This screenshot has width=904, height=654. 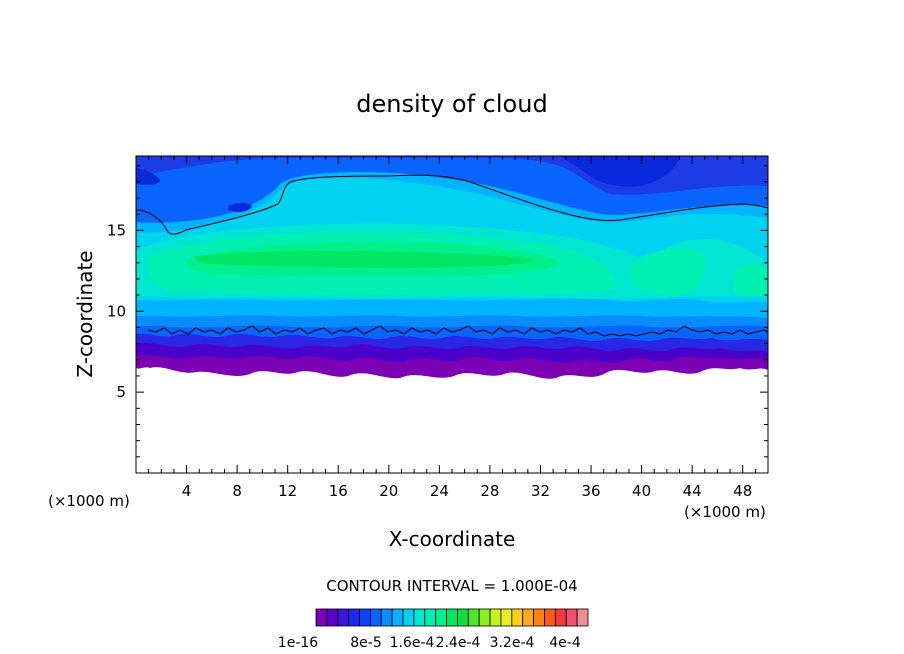 What do you see at coordinates (590, 491) in the screenshot?
I see `x-tick-label: 36` at bounding box center [590, 491].